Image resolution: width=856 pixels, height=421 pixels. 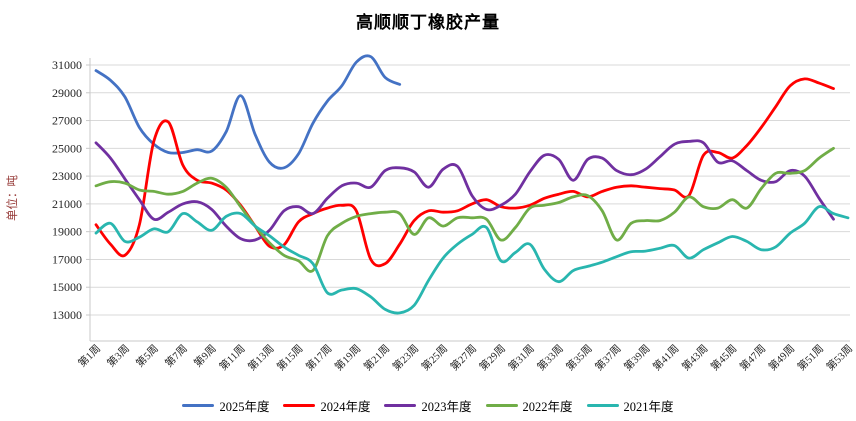 I want to click on legend-item-2022: 2022年度, so click(x=529, y=405).